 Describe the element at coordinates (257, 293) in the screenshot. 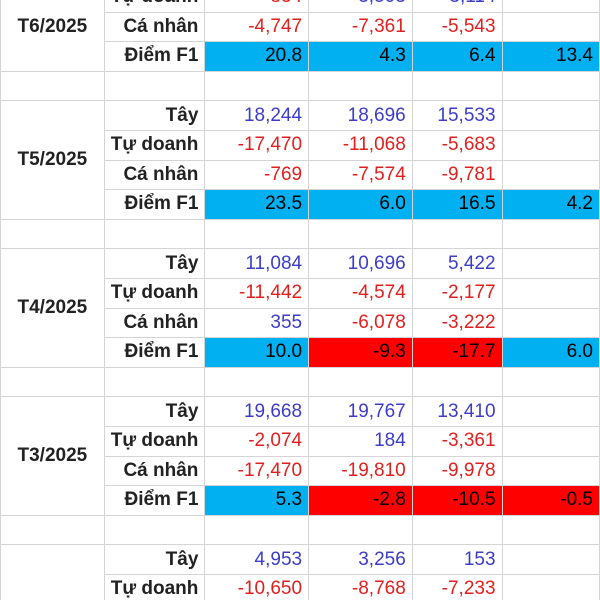

I see `cell-value: -11,442` at that location.